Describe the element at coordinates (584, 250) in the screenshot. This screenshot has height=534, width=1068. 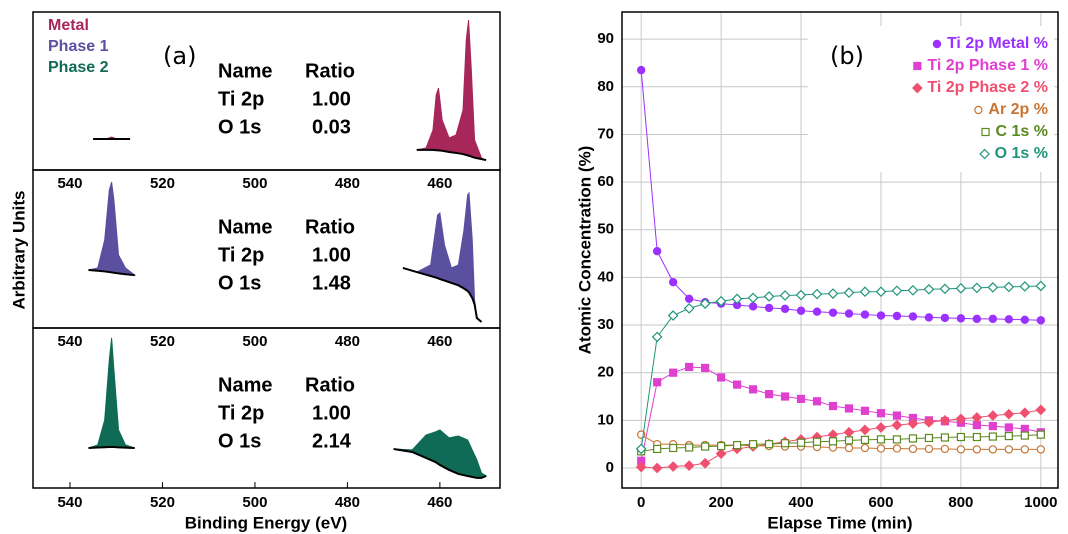
I see `y-axis-label: Atomic Concentration (%)` at that location.